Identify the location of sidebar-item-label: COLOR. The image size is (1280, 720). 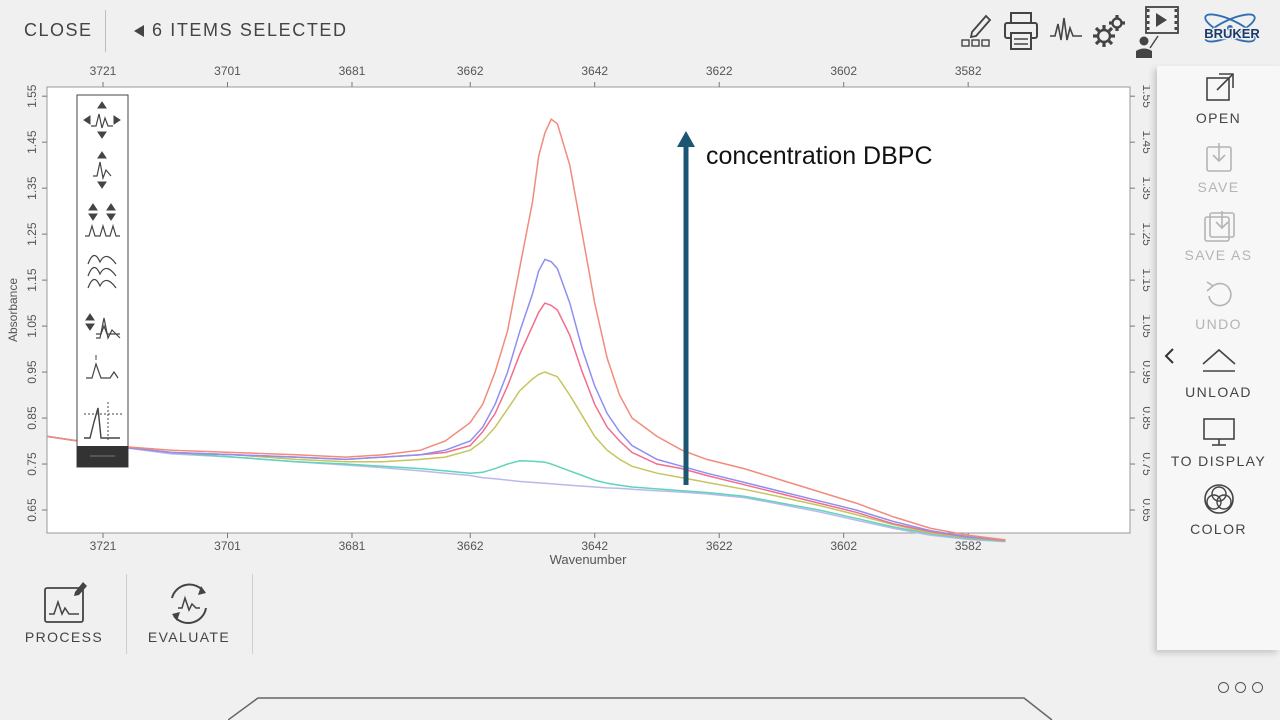
(1218, 529).